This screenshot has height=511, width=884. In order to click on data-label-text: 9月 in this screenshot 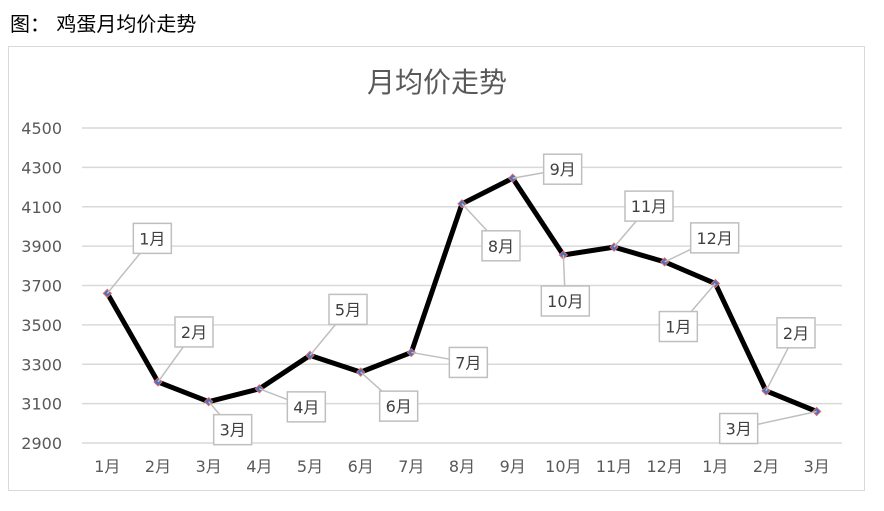, I will do `click(563, 169)`.